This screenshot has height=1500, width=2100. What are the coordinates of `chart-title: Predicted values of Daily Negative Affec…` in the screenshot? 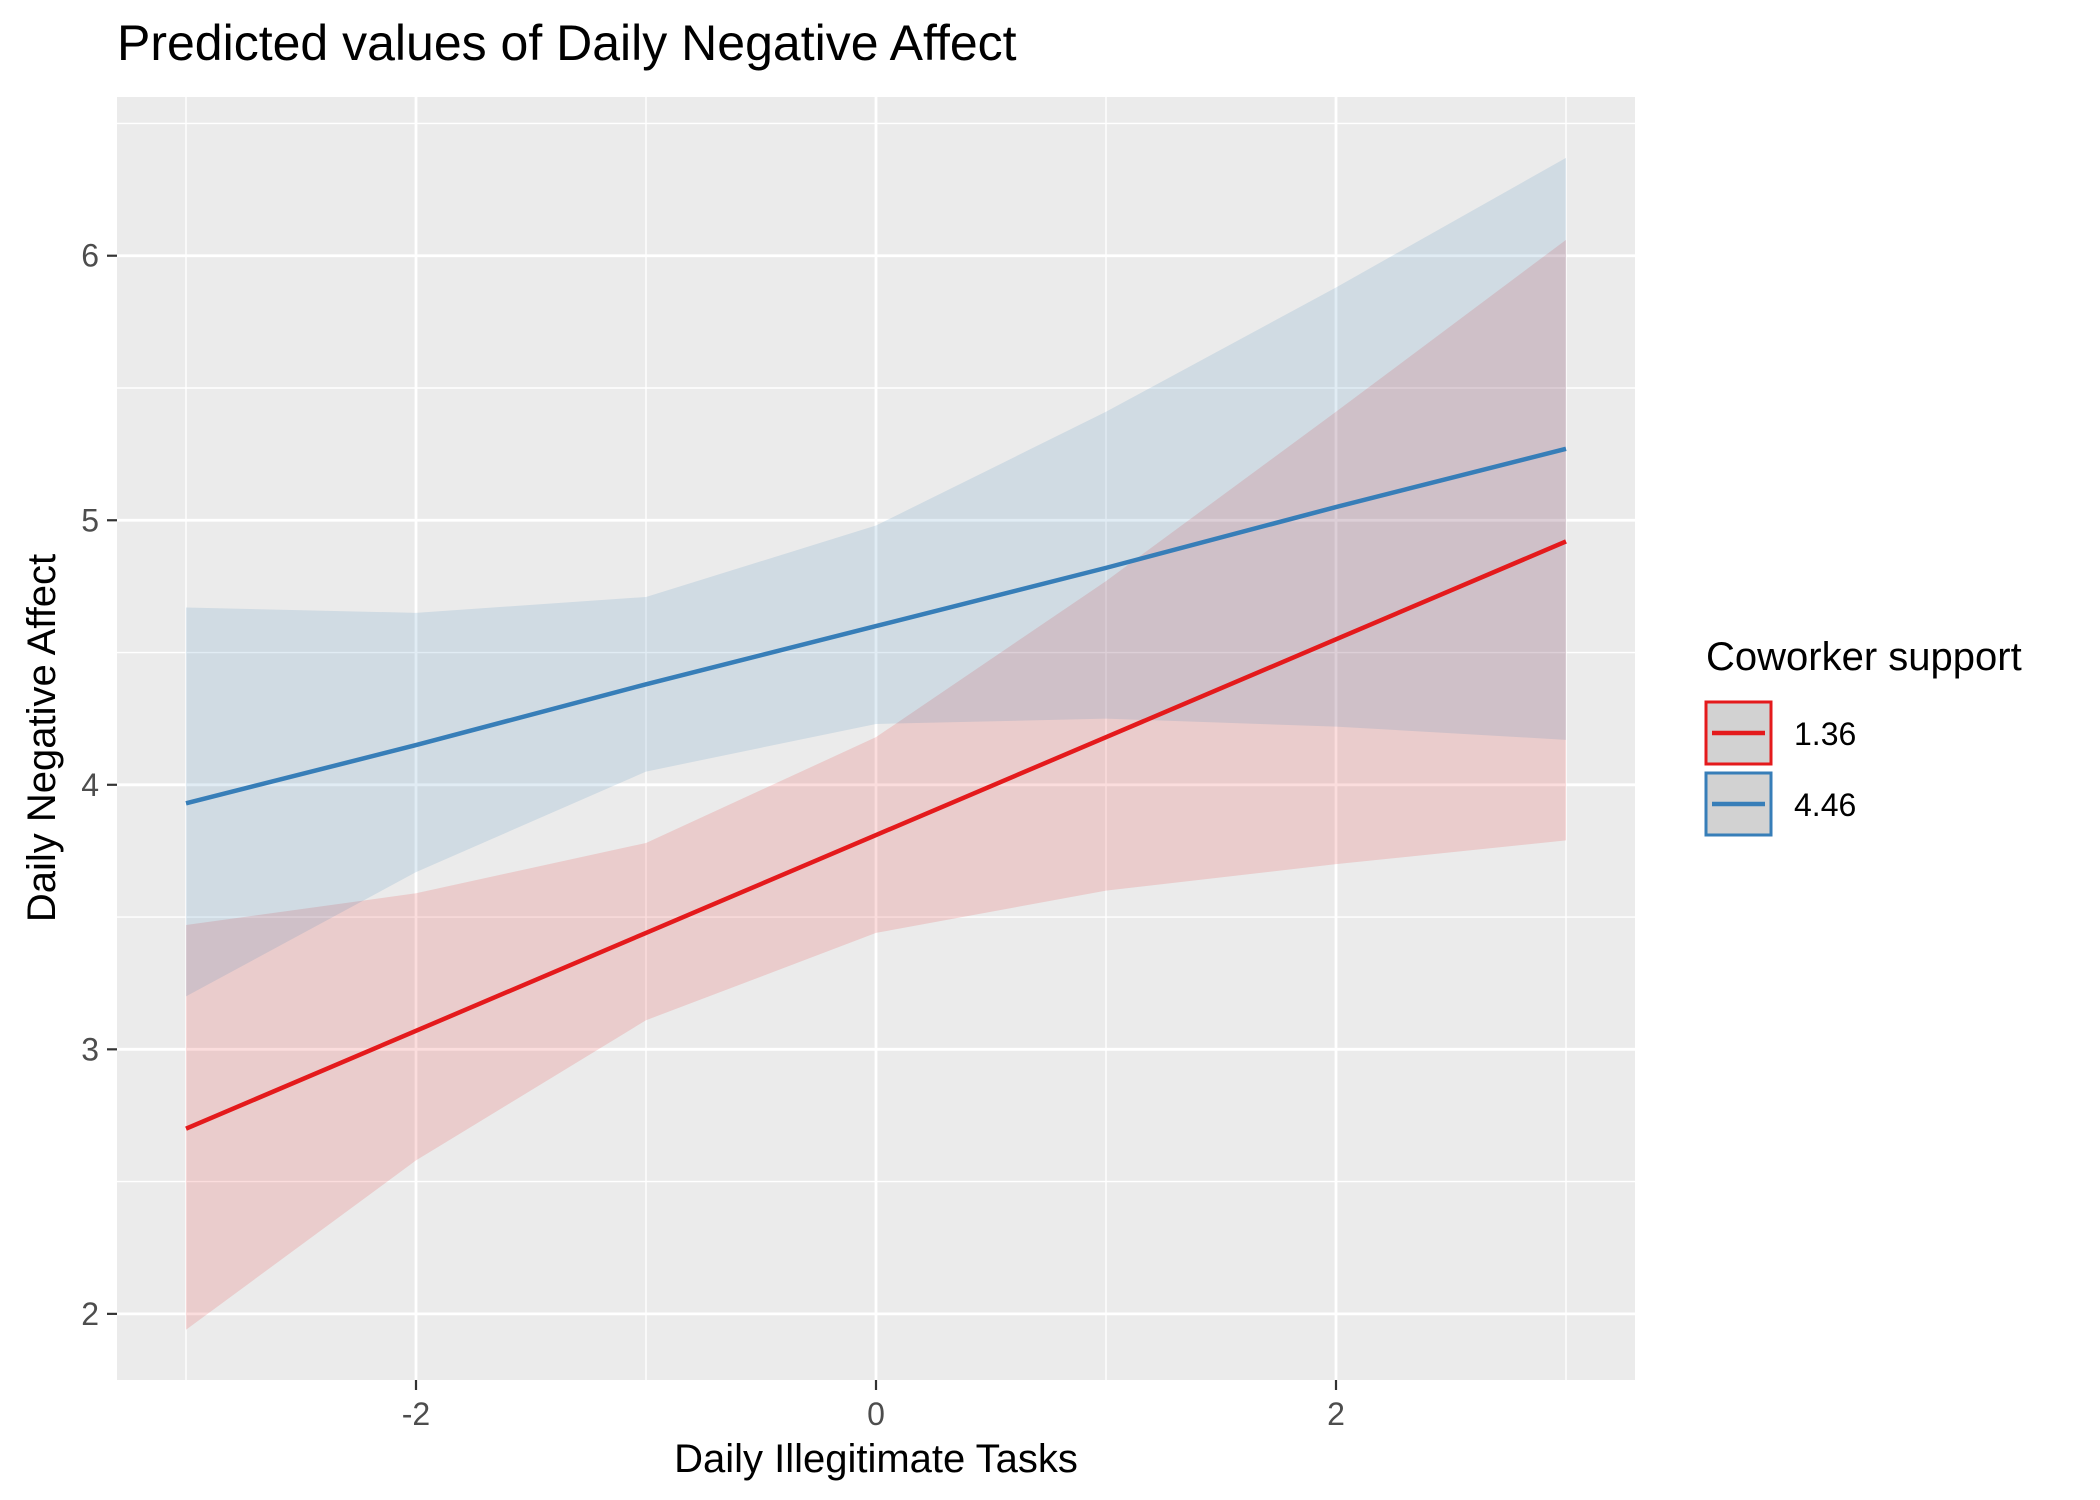 It's located at (567, 43).